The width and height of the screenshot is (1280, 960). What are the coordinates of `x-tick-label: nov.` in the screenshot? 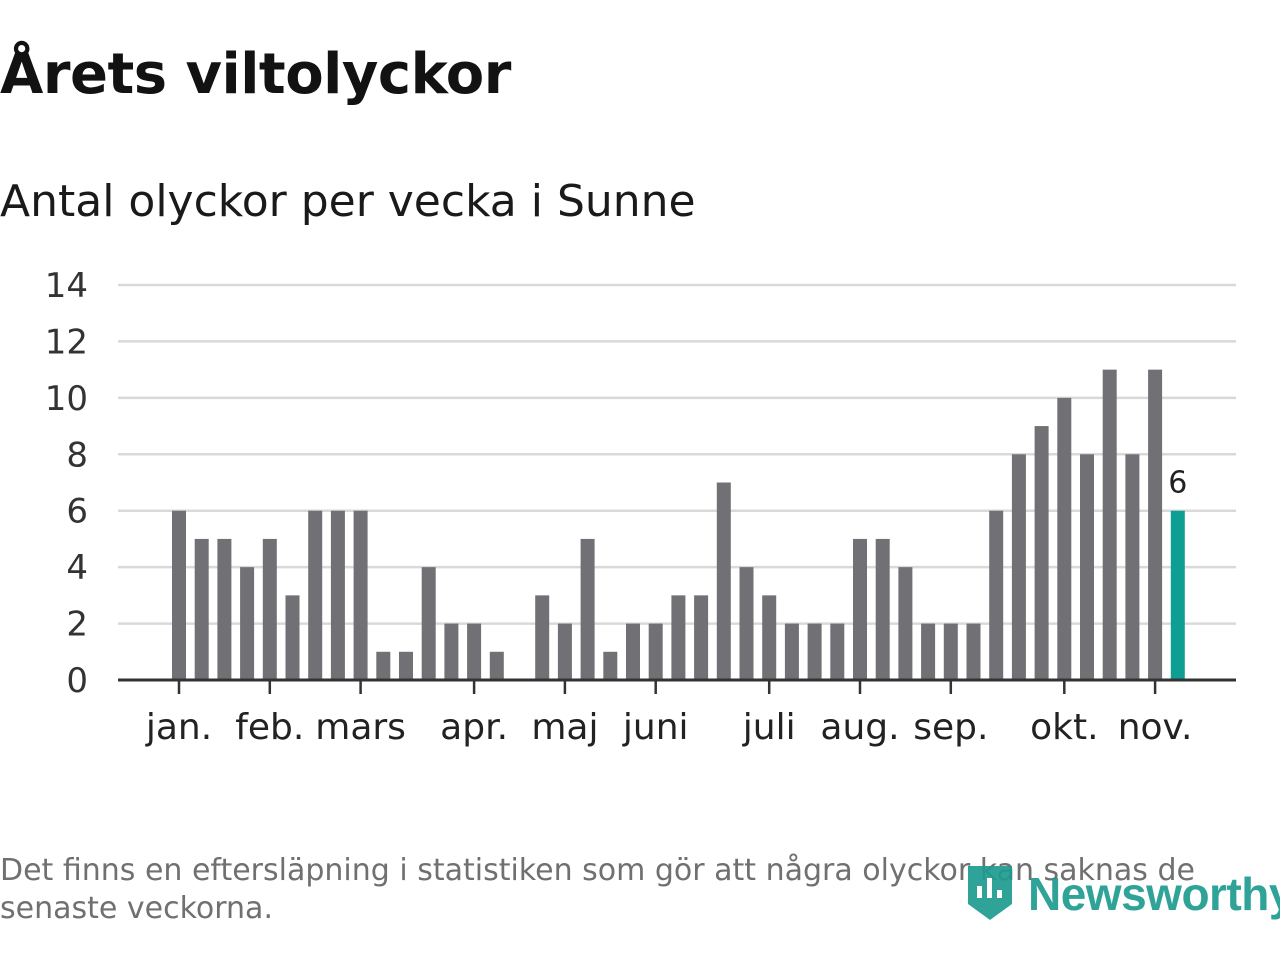 It's located at (1155, 727).